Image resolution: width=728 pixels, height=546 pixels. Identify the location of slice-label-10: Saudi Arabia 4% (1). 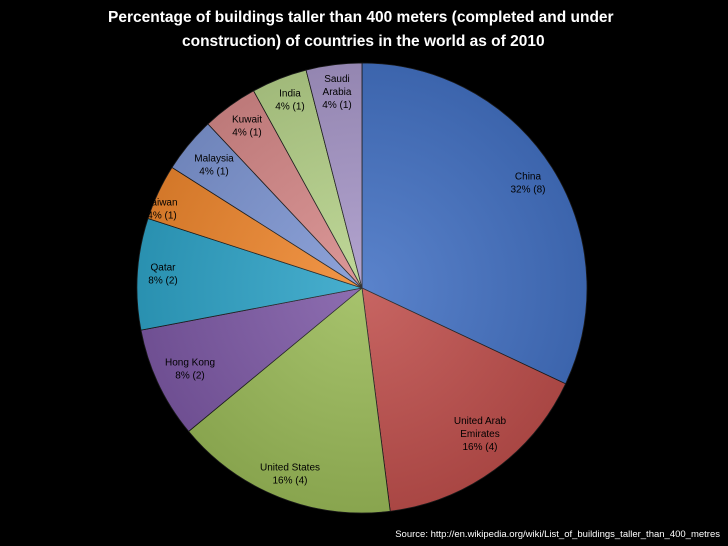
(337, 92).